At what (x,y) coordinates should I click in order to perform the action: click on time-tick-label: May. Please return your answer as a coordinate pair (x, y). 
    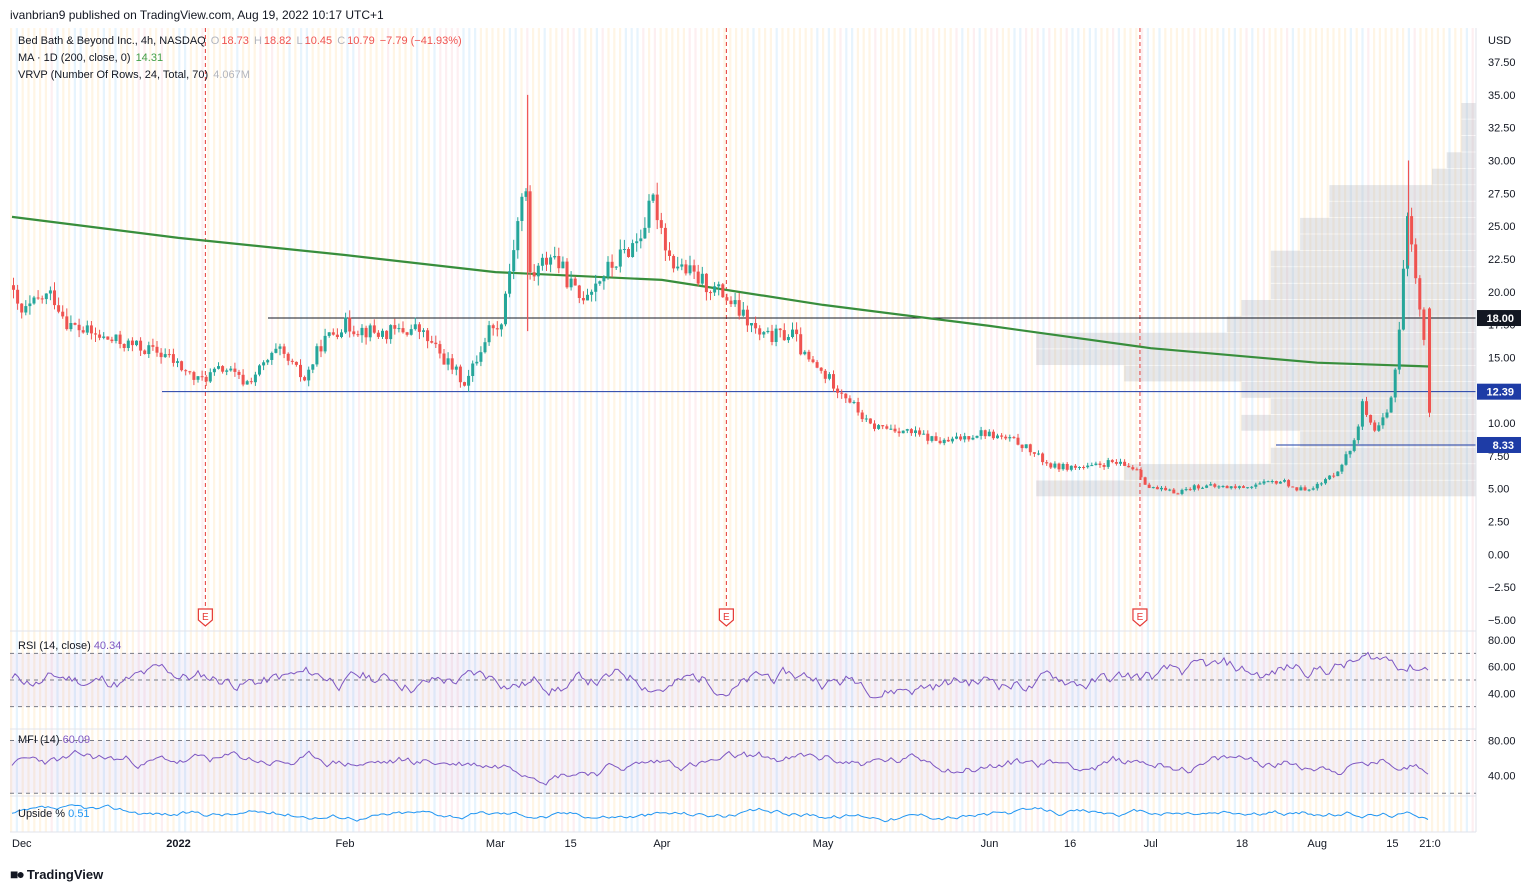
    Looking at the image, I should click on (823, 844).